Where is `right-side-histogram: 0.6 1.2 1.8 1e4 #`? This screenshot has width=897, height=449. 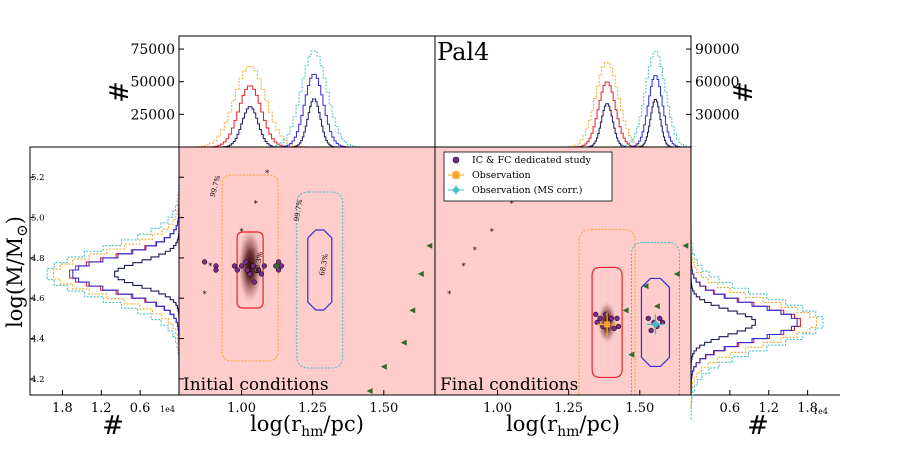
right-side-histogram: 0.6 1.2 1.8 1e4 # is located at coordinates (765, 294).